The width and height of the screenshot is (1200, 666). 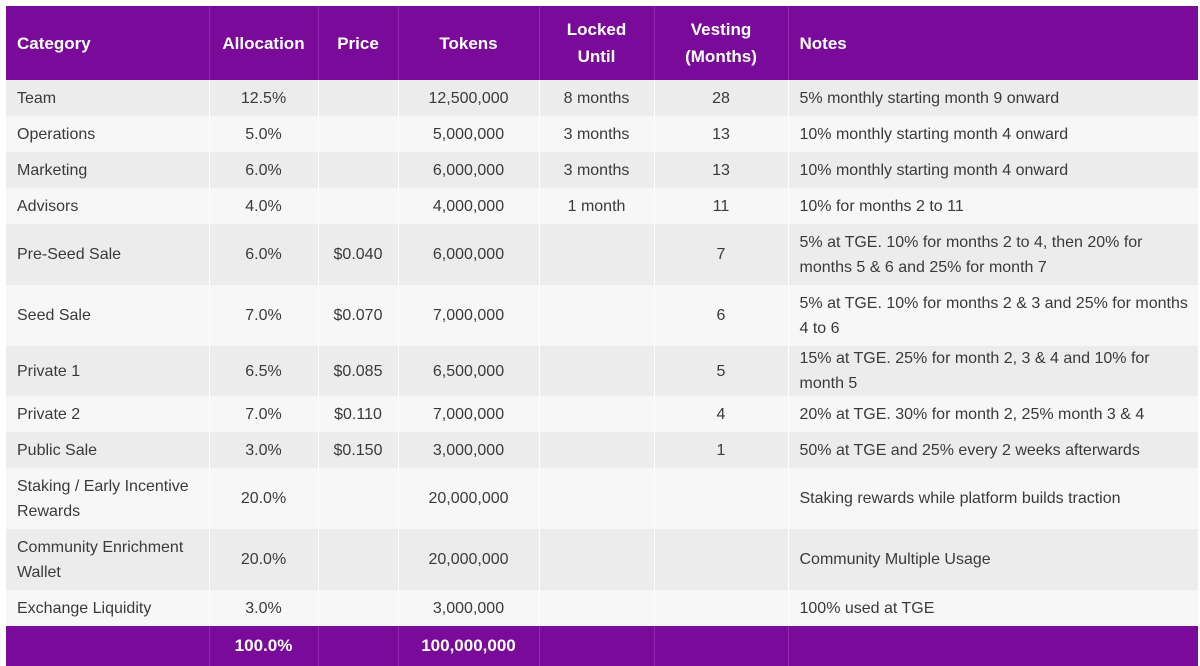 What do you see at coordinates (358, 450) in the screenshot?
I see `cell-price: $0.150` at bounding box center [358, 450].